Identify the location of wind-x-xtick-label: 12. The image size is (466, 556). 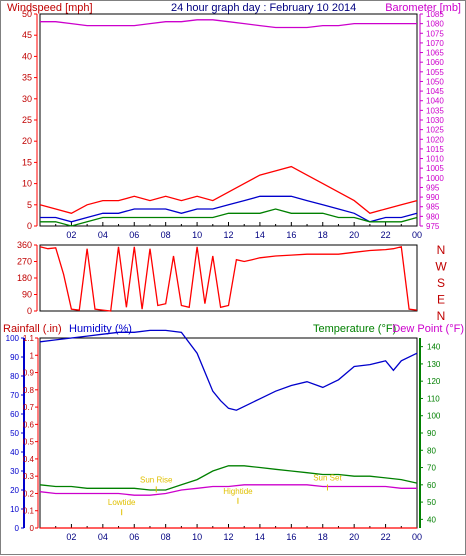
(228, 235).